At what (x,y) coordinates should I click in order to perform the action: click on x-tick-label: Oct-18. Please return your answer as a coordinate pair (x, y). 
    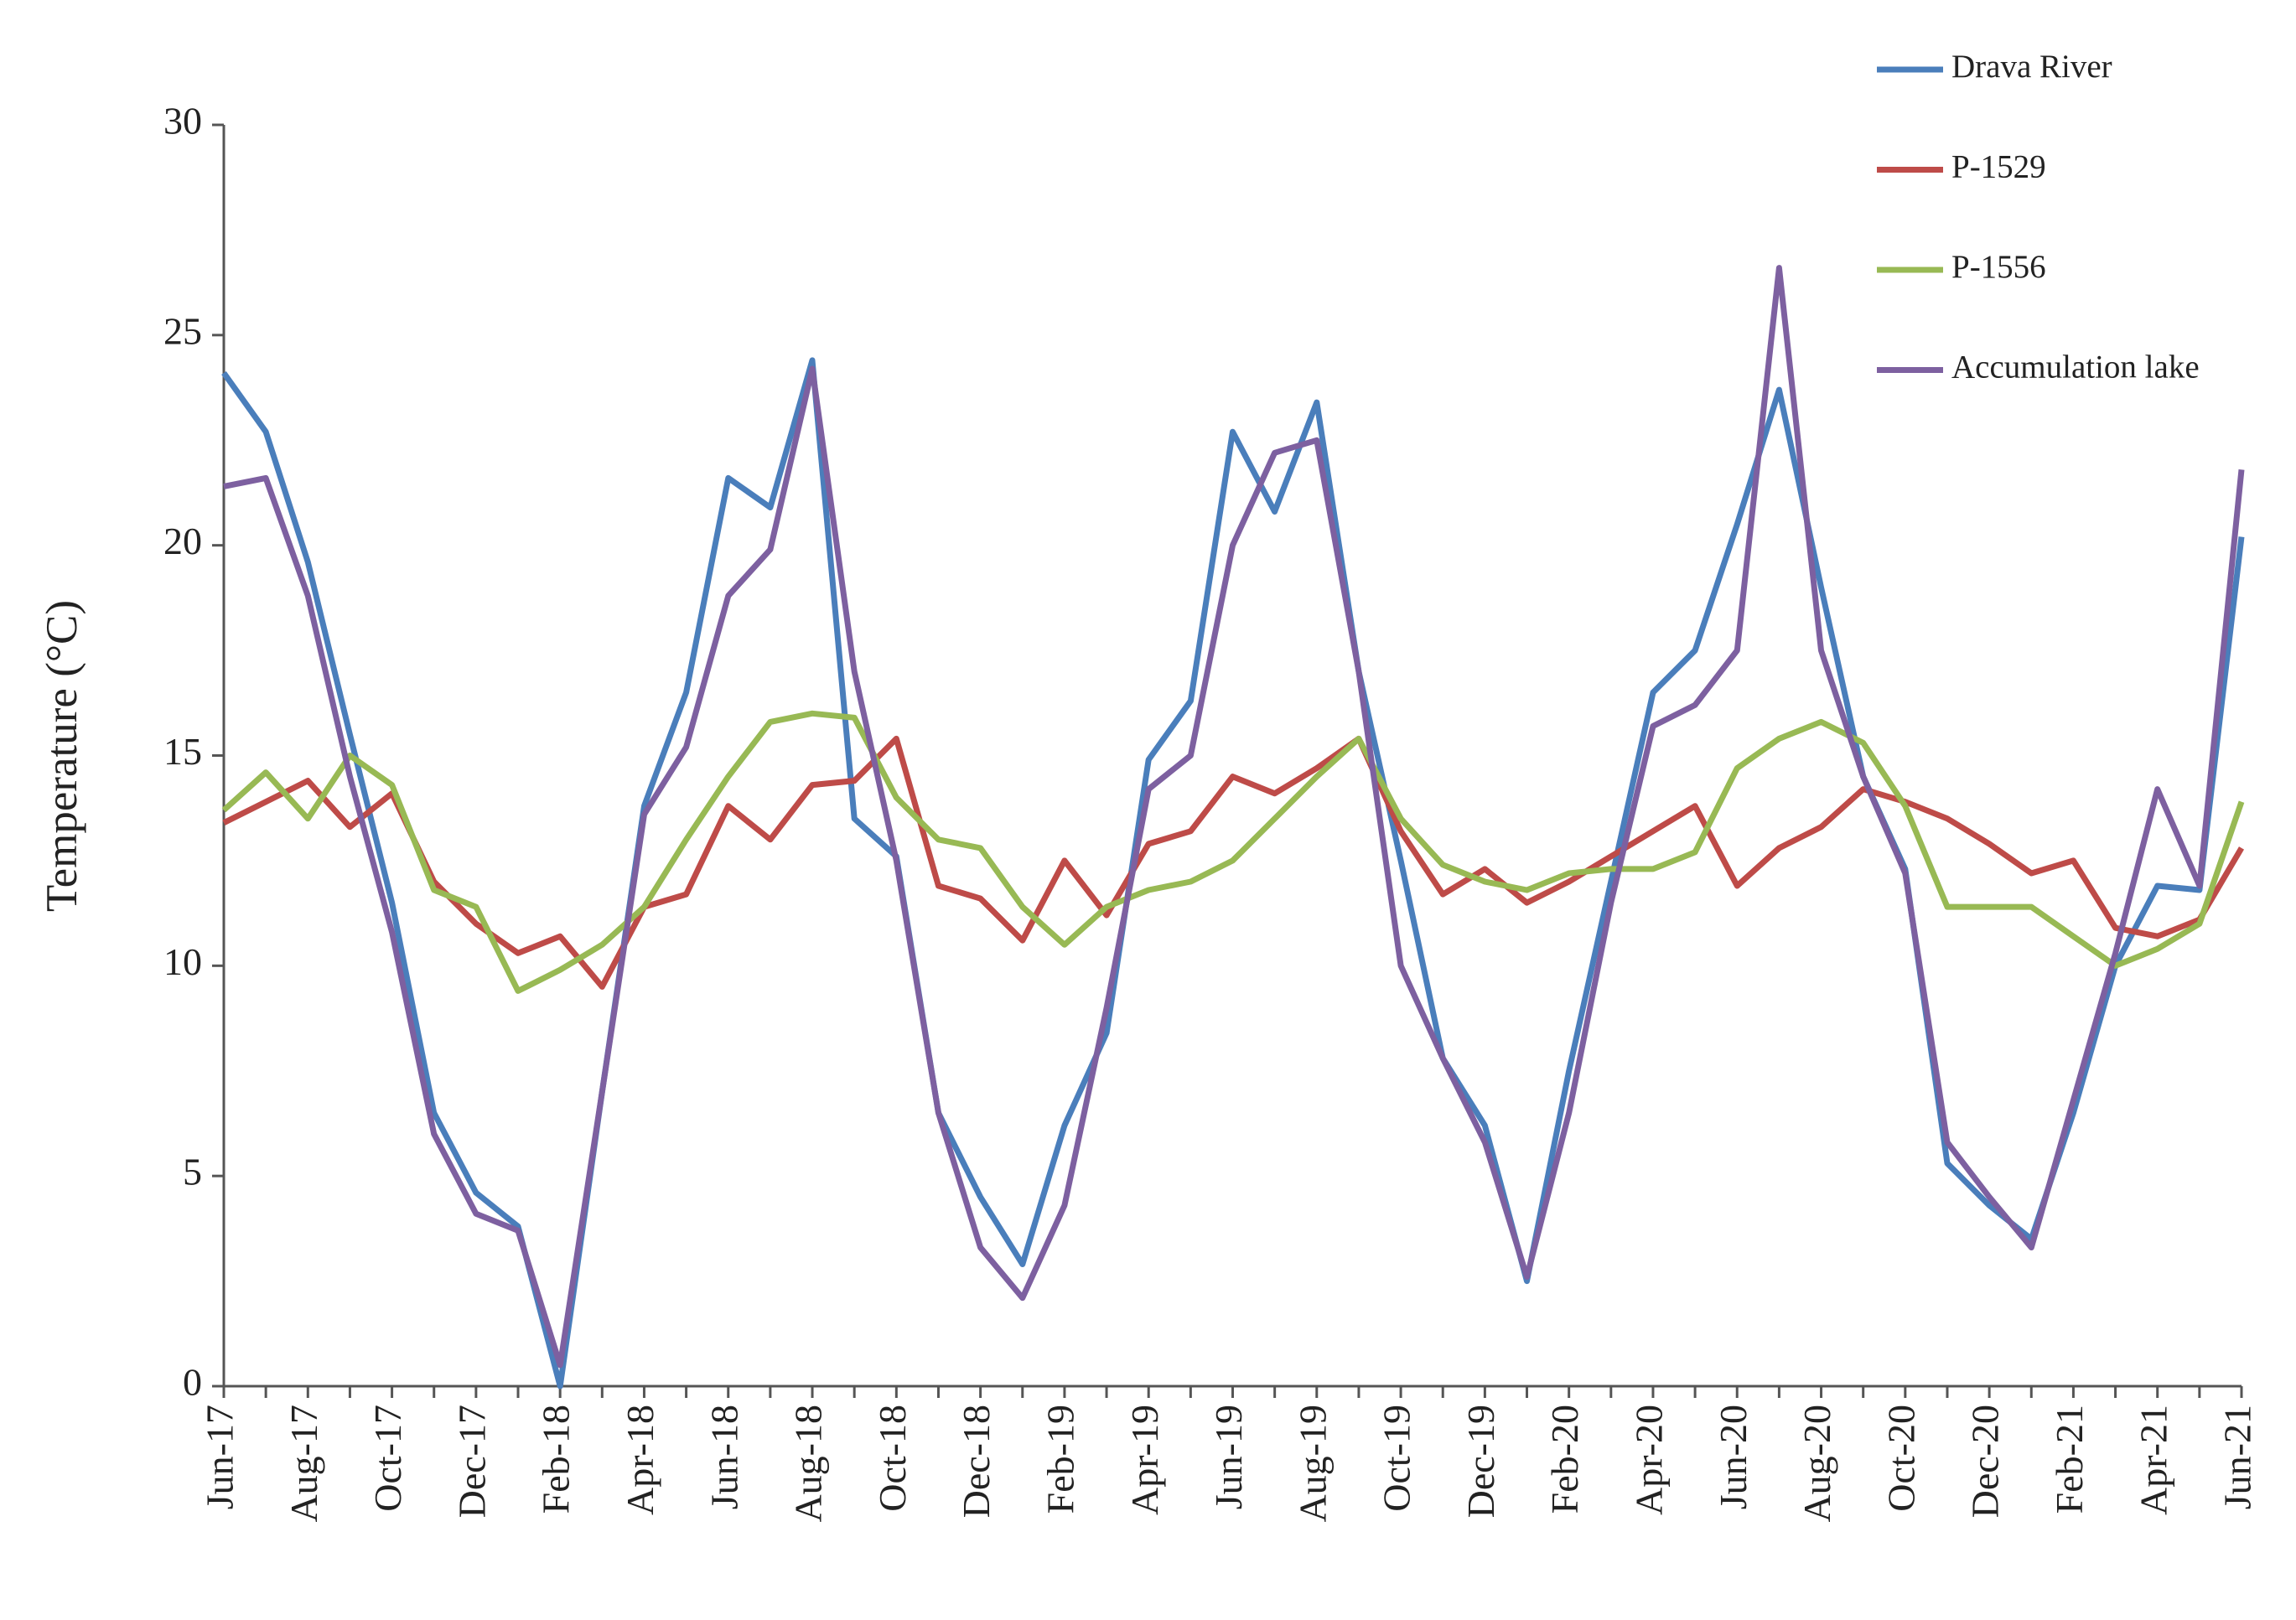
    Looking at the image, I should click on (892, 1459).